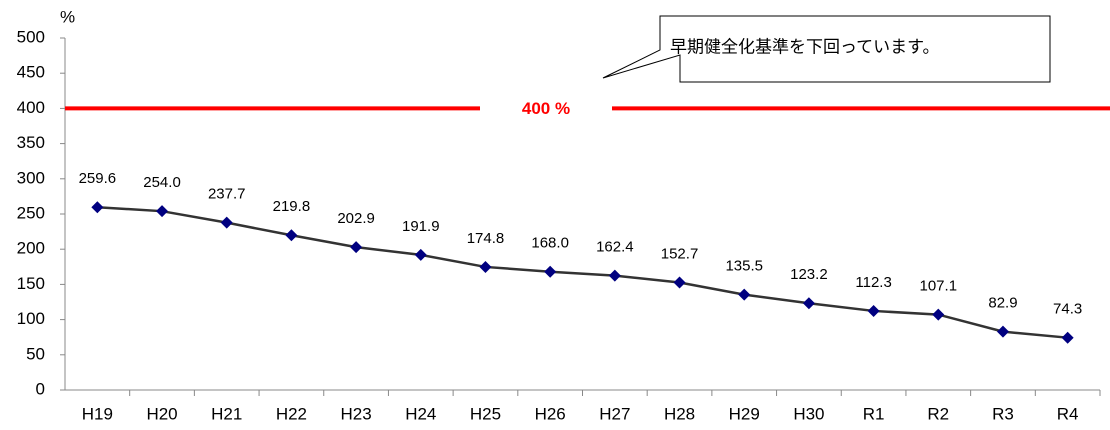 The width and height of the screenshot is (1110, 430). Describe the element at coordinates (162, 182) in the screenshot. I see `value-label: 254.0` at that location.